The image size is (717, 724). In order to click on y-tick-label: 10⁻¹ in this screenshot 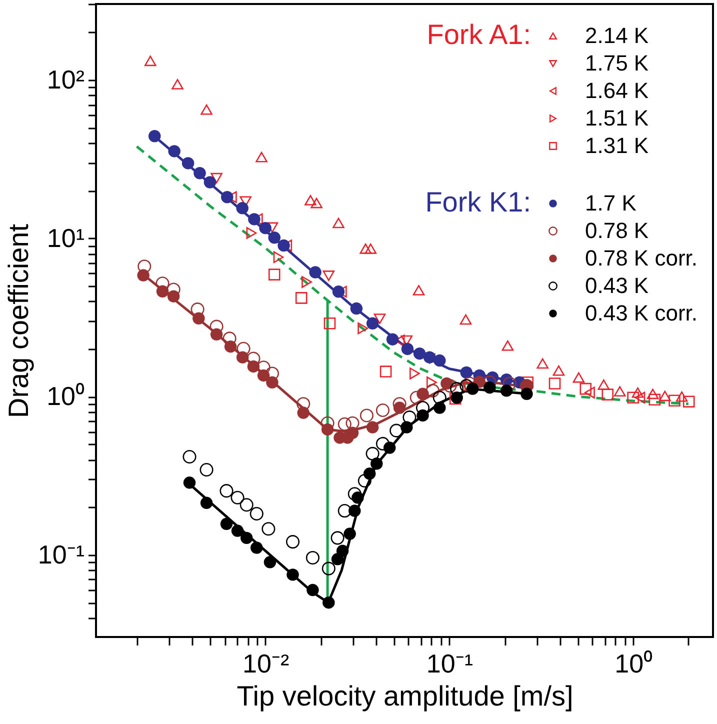, I will do `click(61, 554)`.